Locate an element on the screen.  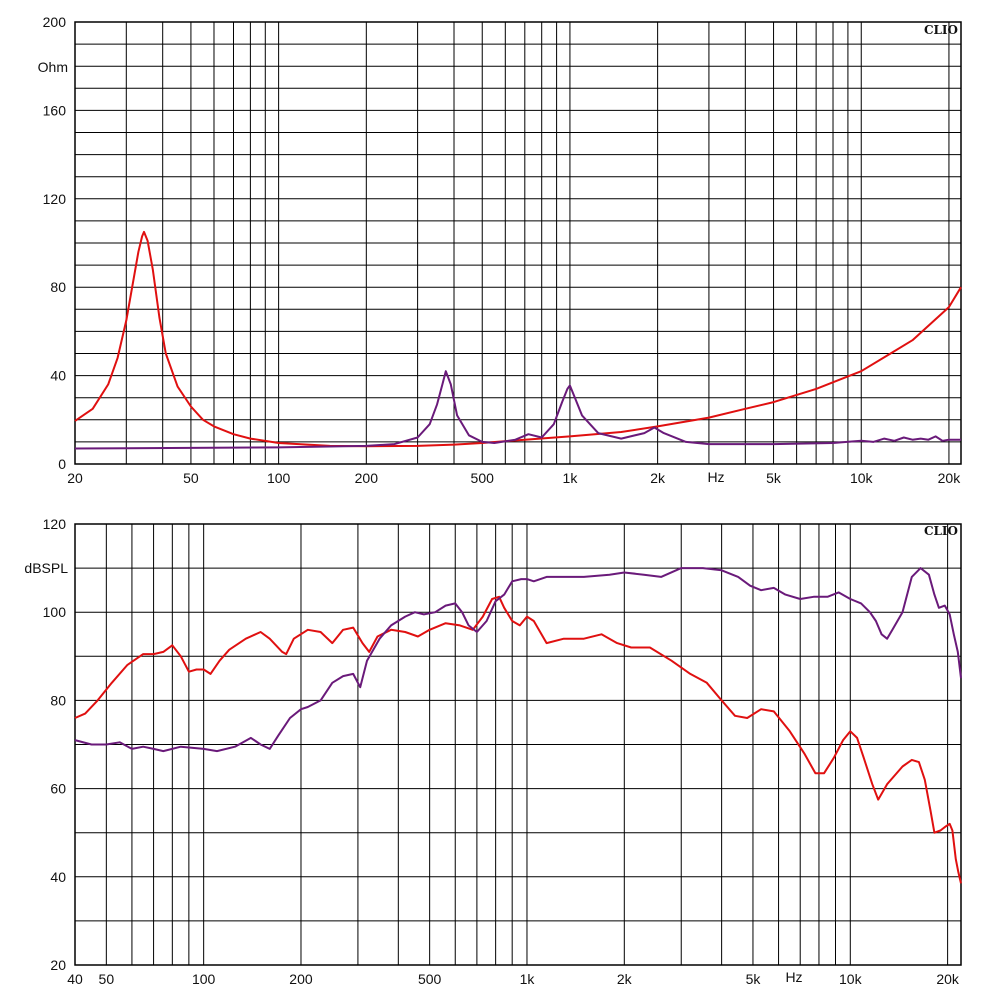
impedance-xtick-label: 200 is located at coordinates (367, 478).